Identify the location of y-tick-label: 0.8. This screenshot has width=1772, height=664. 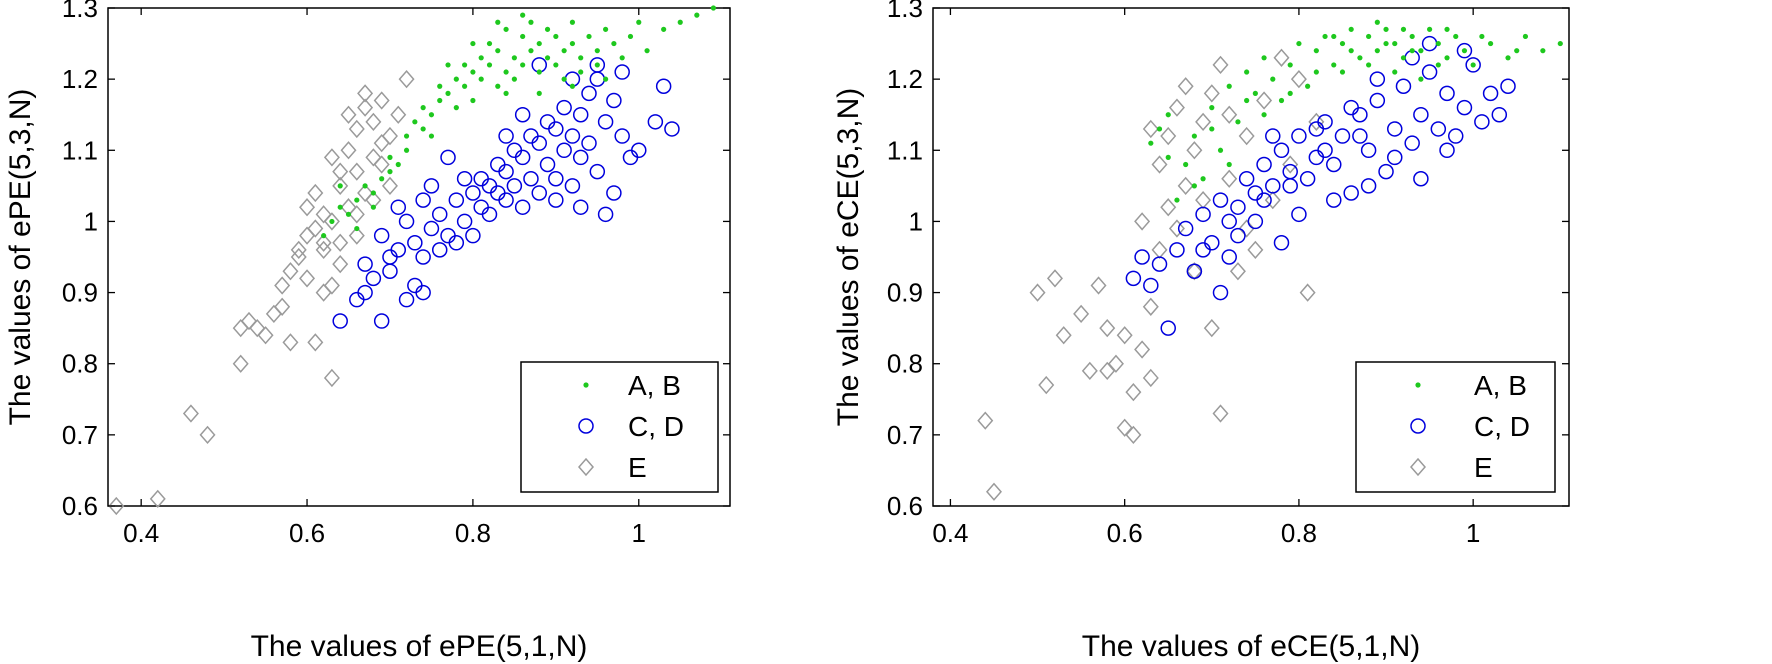
(80, 364).